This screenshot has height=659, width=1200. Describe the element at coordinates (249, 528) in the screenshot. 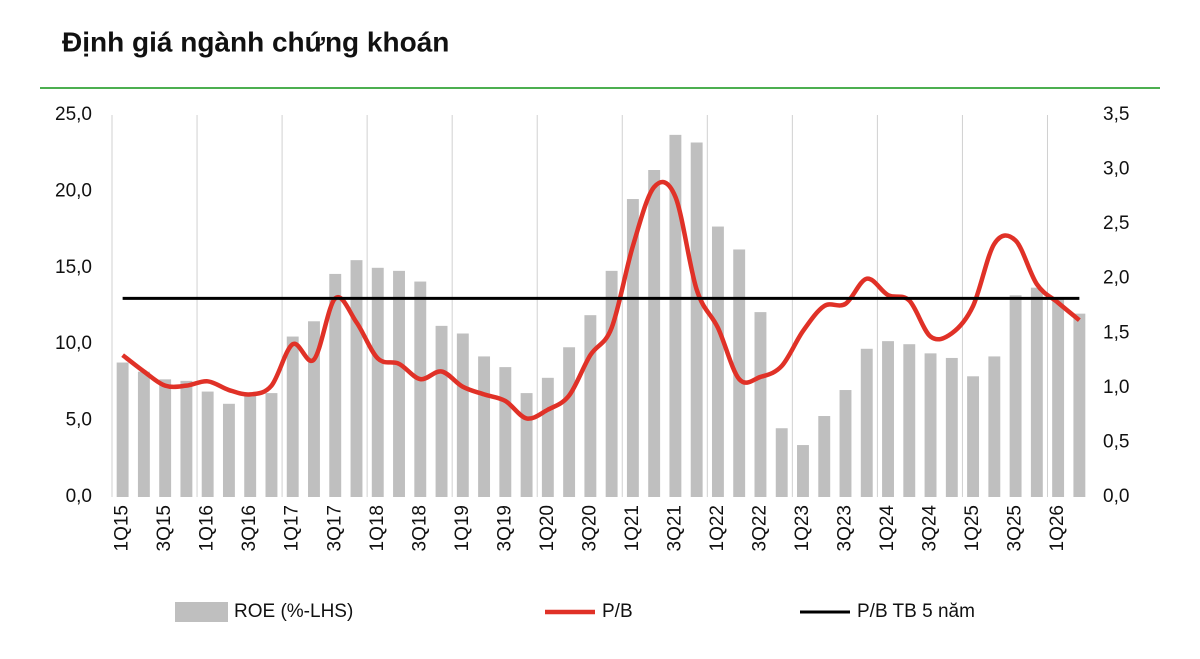

I see `x-tick-label: 3Q16` at that location.